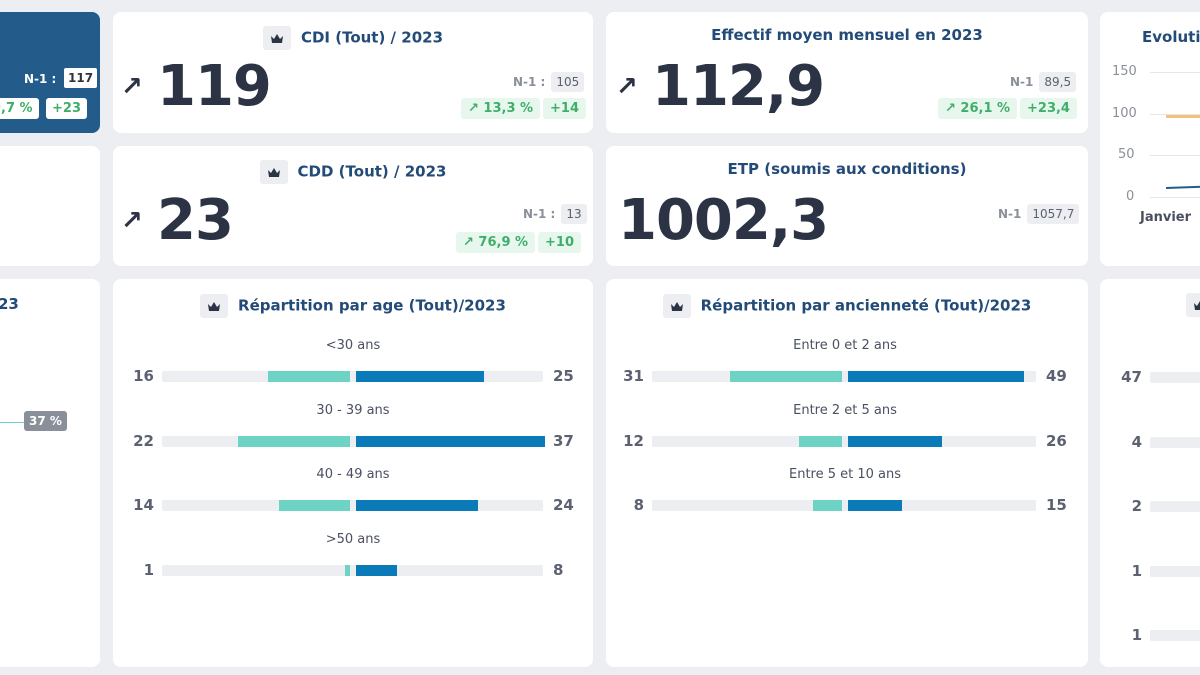  I want to click on effectif-delta-badge: +23,4, so click(1048, 108).